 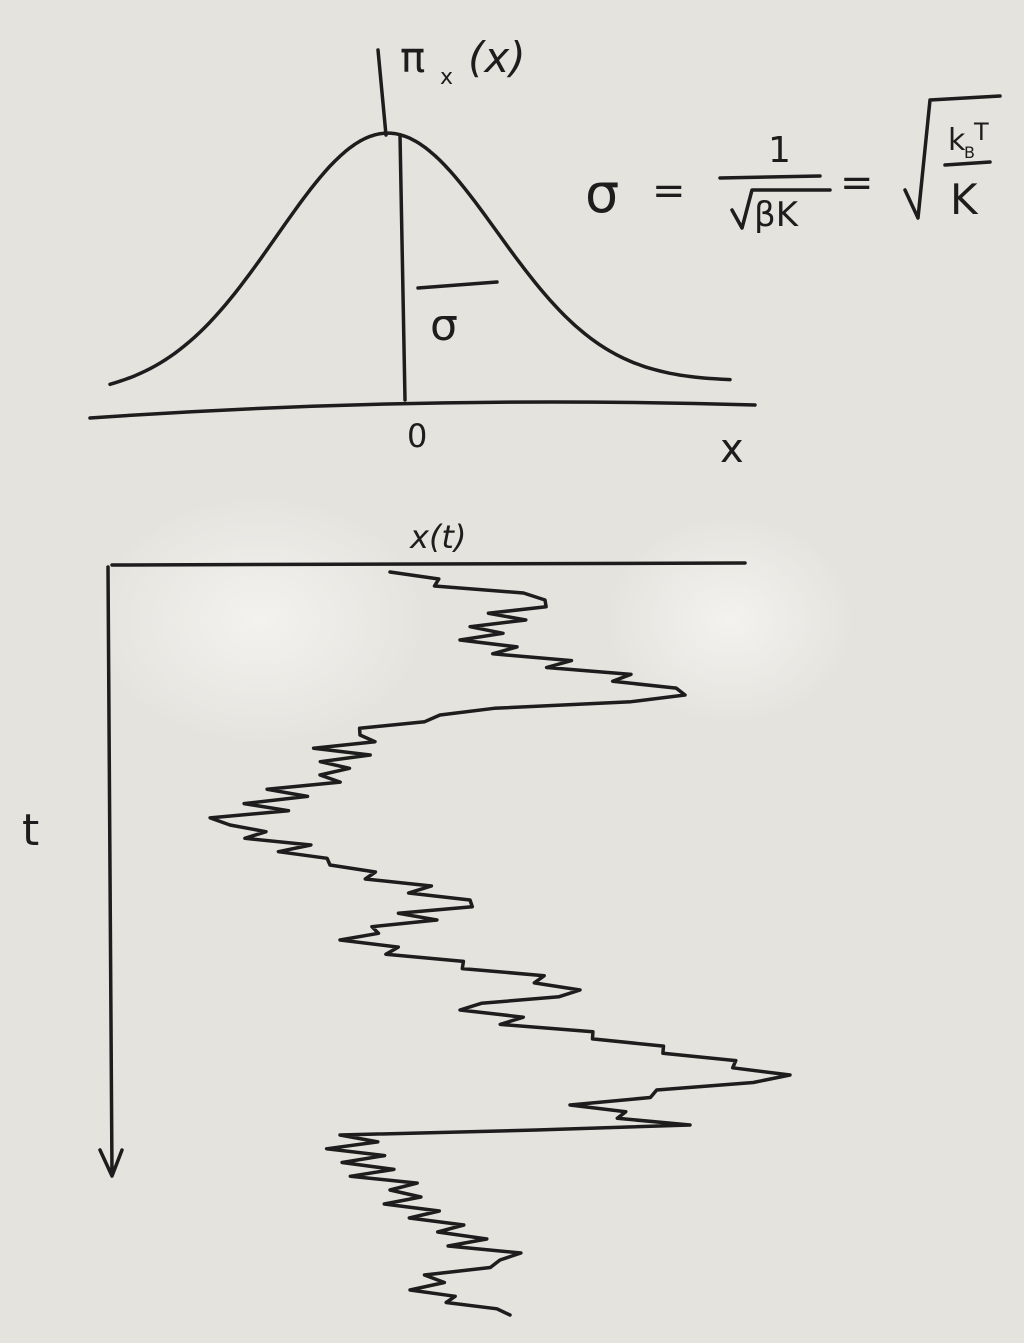 What do you see at coordinates (969, 152) in the screenshot?
I see `formula-kb-sub: B` at bounding box center [969, 152].